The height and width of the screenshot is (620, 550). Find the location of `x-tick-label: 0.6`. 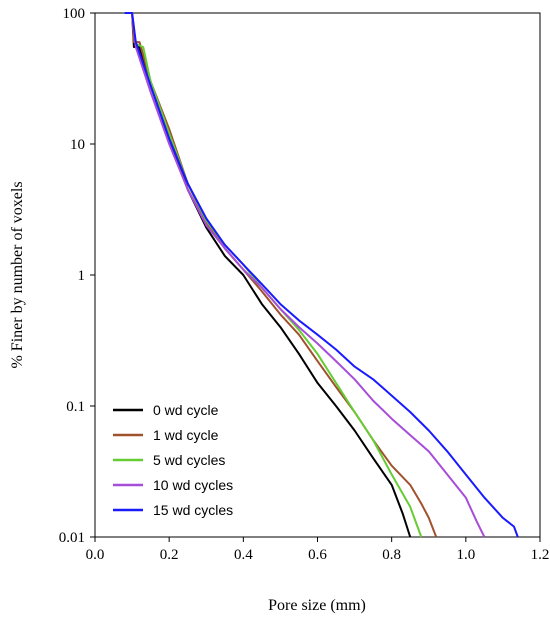

x-tick-label: 0.6 is located at coordinates (317, 555).